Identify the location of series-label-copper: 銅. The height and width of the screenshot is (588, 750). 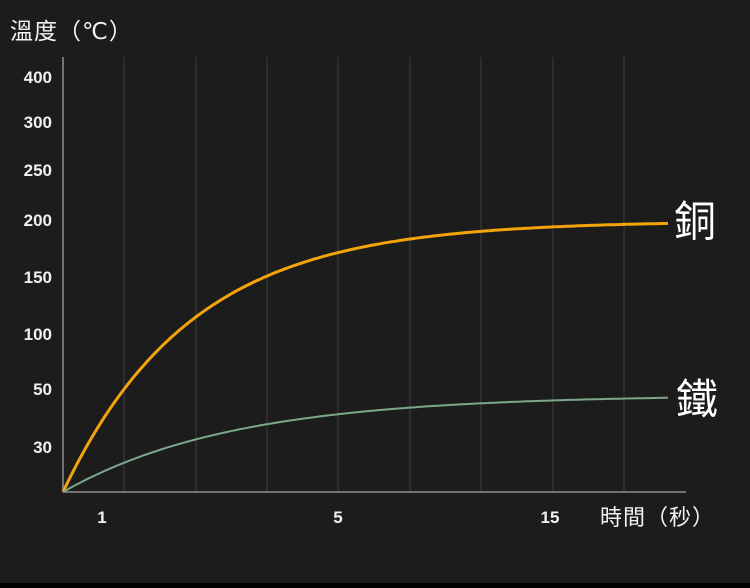
(695, 221).